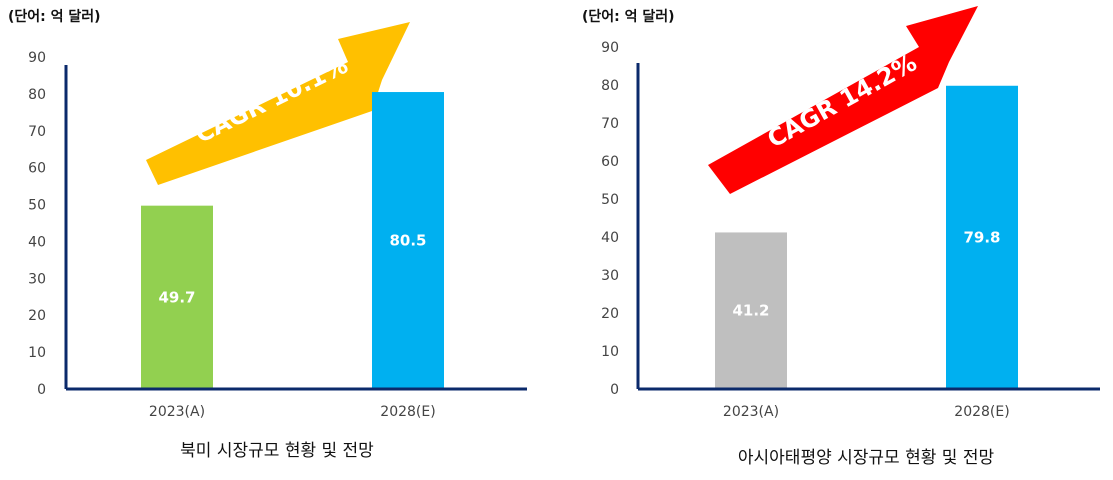 The height and width of the screenshot is (480, 1113). I want to click on cagr-arrow: CAGR 14.2%, so click(843, 100).